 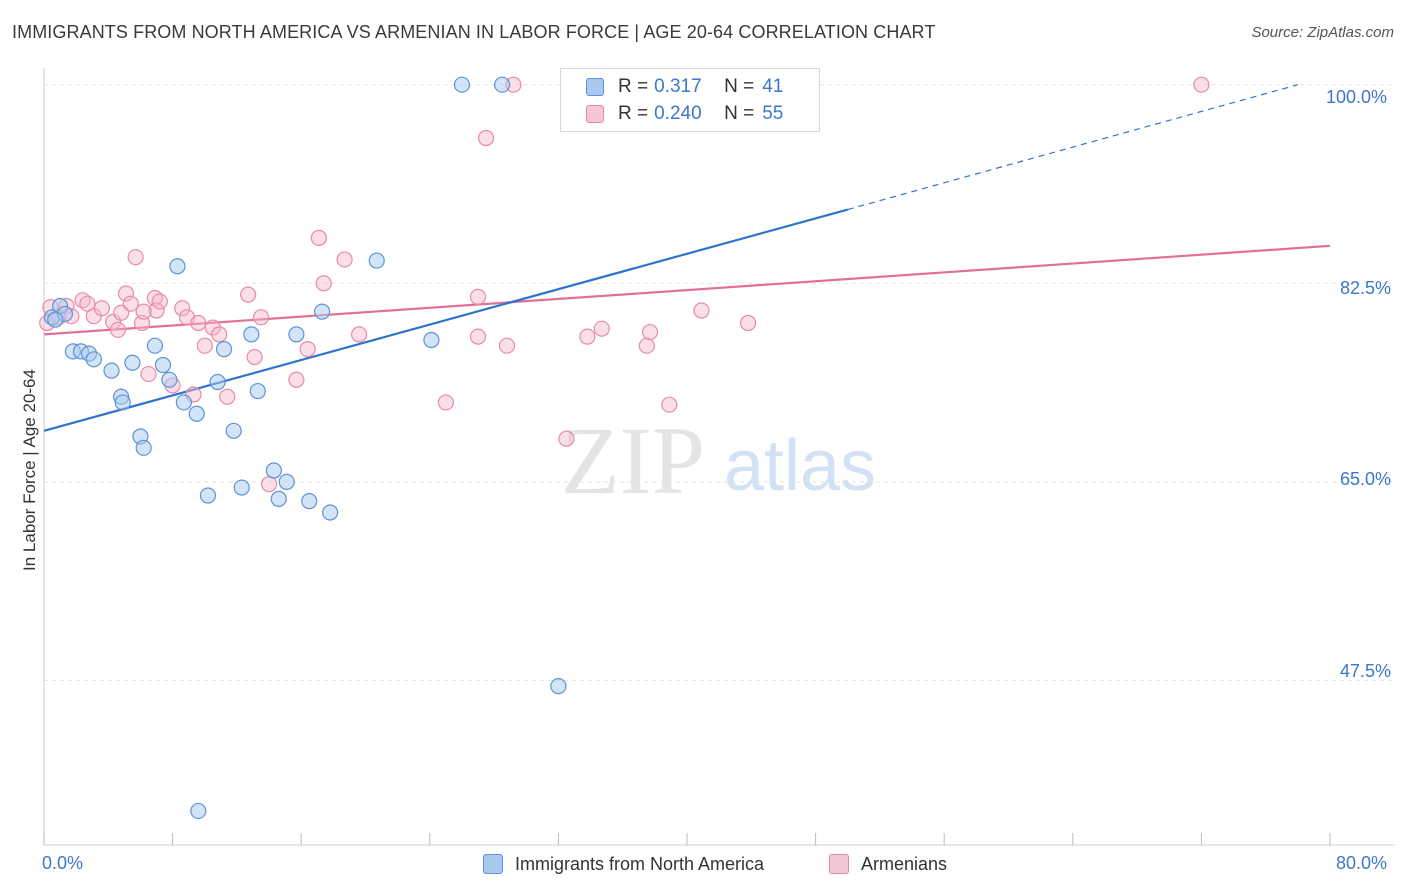 I want to click on x-tick-min: 0.0%, so click(x=63, y=863).